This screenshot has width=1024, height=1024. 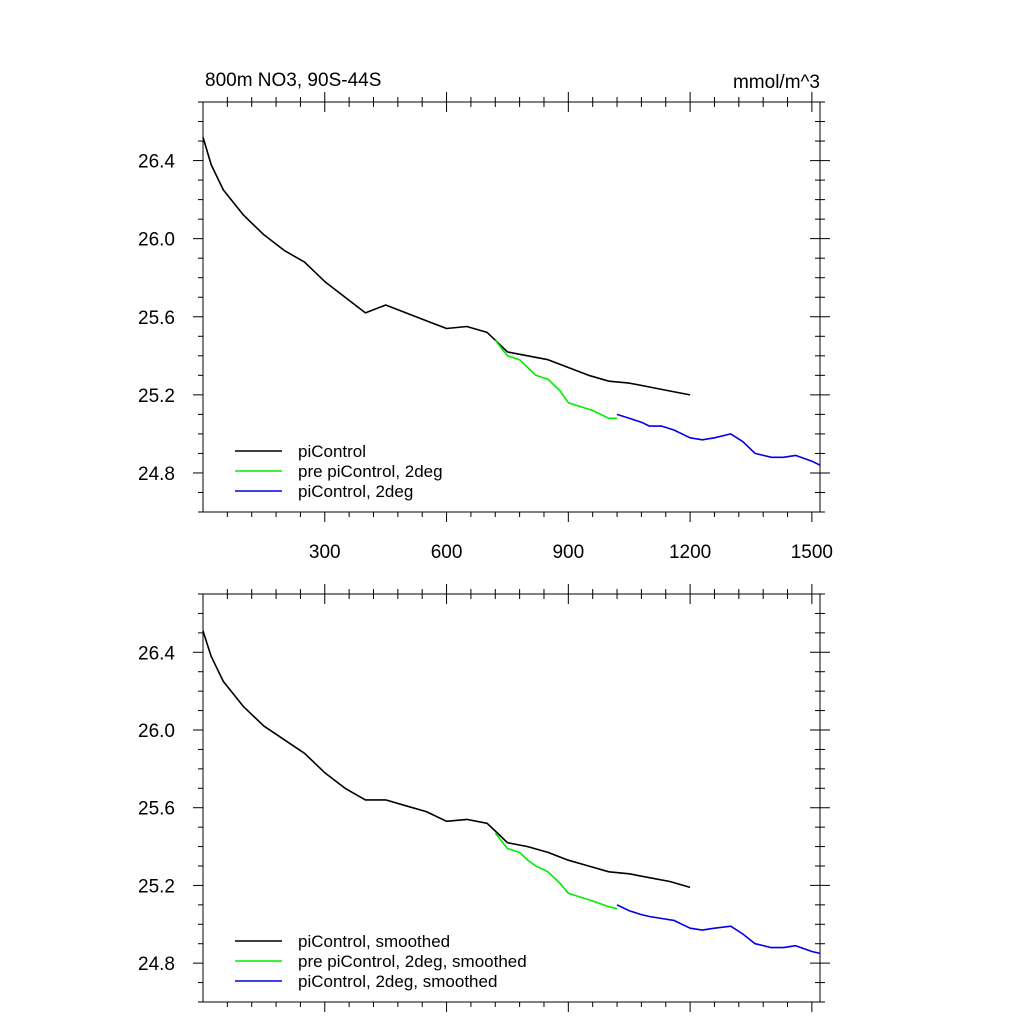 I want to click on x-tick-labels: 300 600 900 1200 1500, so click(x=571, y=552).